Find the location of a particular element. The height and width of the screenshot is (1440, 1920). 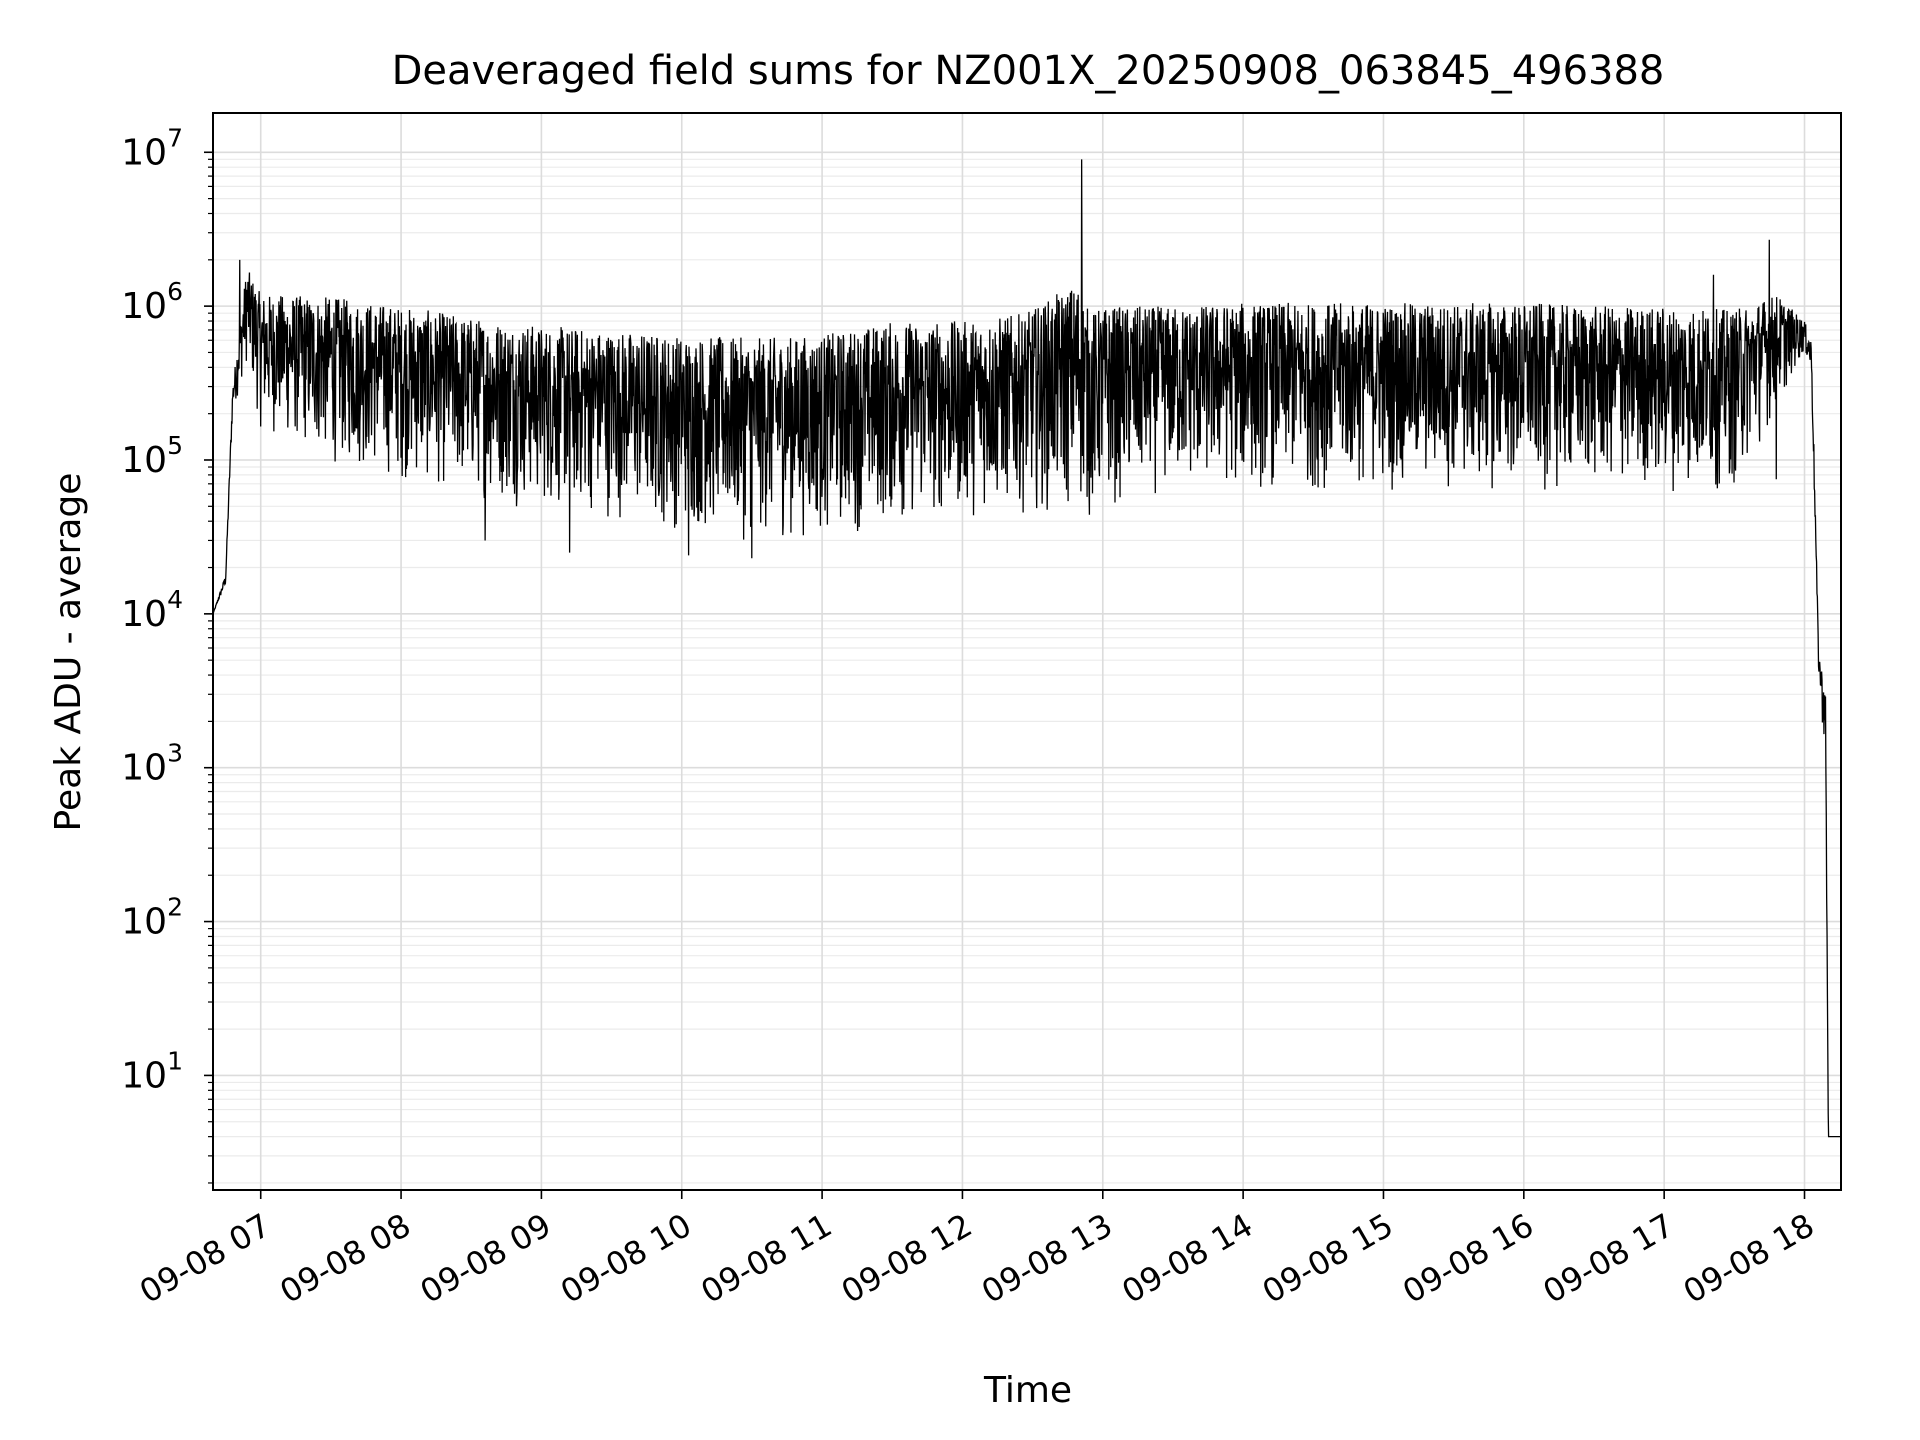

y-tick-label: 10⁴ is located at coordinates (152, 610).